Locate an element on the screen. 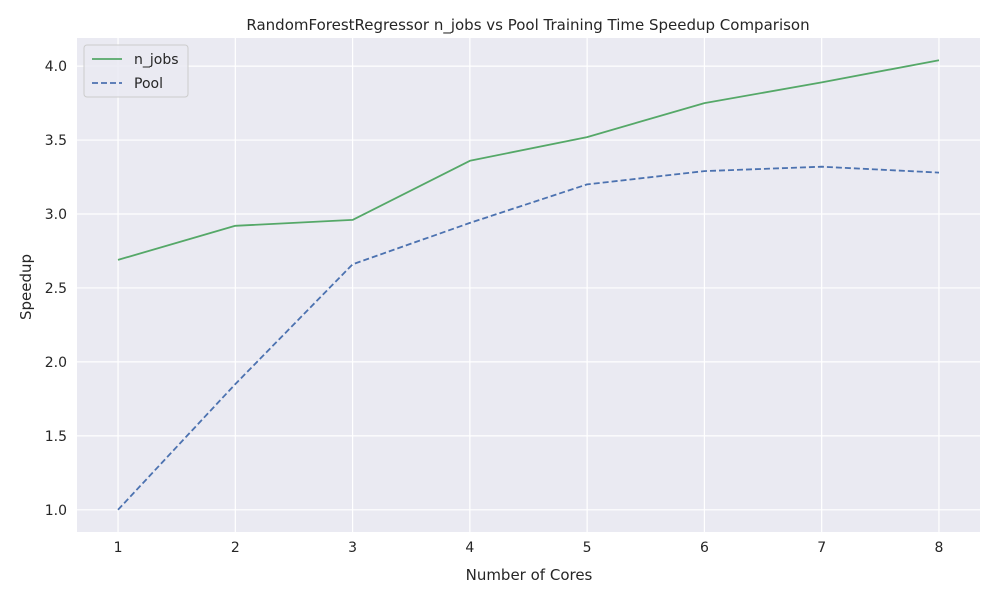  y-tick-label: 3.5 is located at coordinates (56, 141).